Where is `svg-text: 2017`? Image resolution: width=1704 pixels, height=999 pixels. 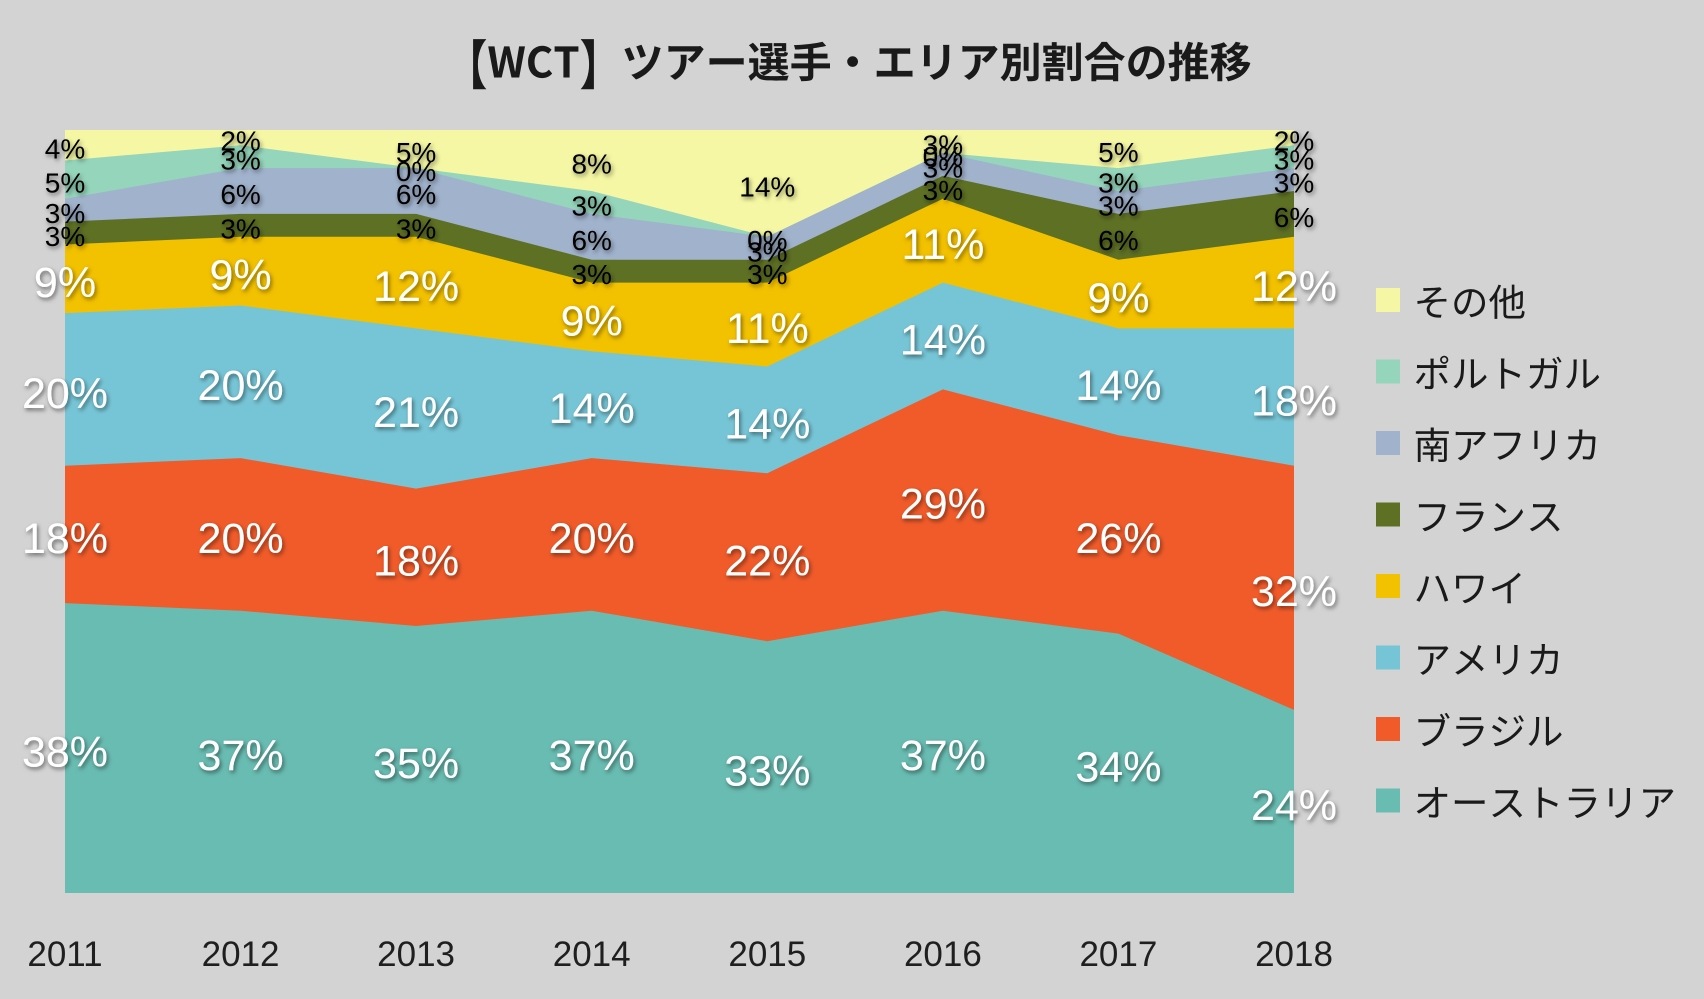 svg-text: 2017 is located at coordinates (1118, 954).